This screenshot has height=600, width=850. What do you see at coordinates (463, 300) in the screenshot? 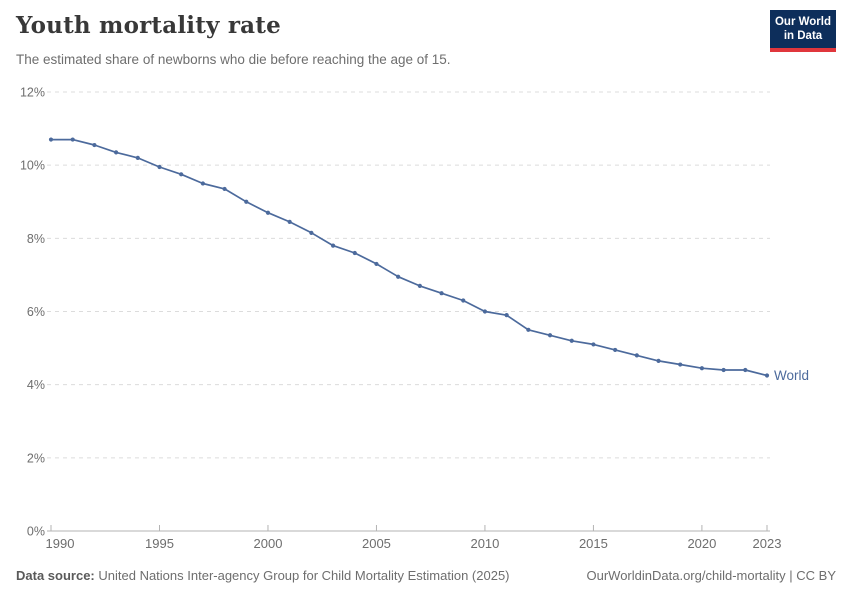
I see `data-point-2009` at bounding box center [463, 300].